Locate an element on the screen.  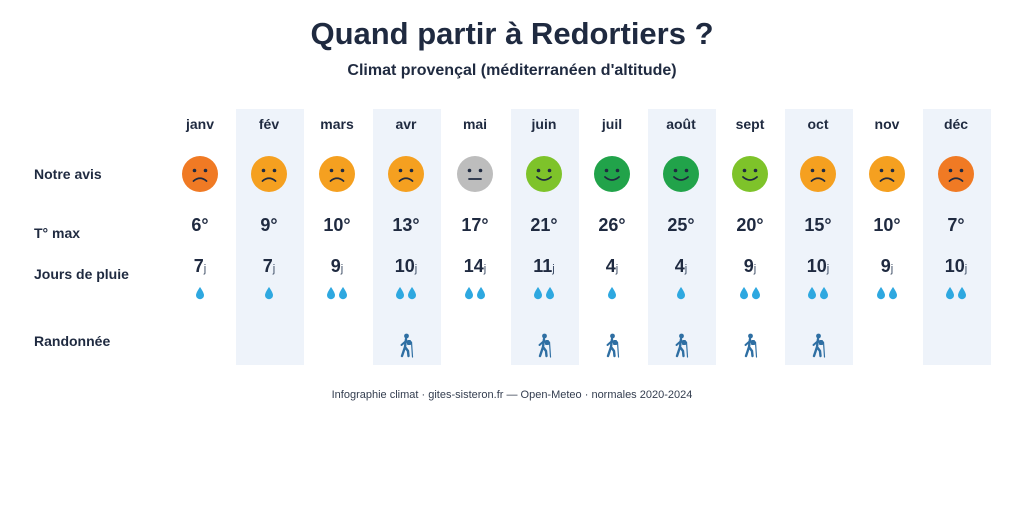
rain-days-value: 14j is located at coordinates (475, 266).